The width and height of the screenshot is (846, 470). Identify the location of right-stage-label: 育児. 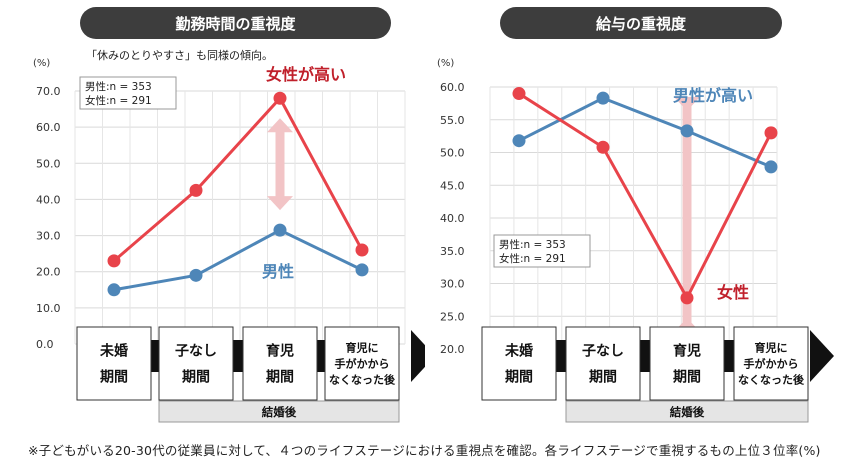
(687, 350).